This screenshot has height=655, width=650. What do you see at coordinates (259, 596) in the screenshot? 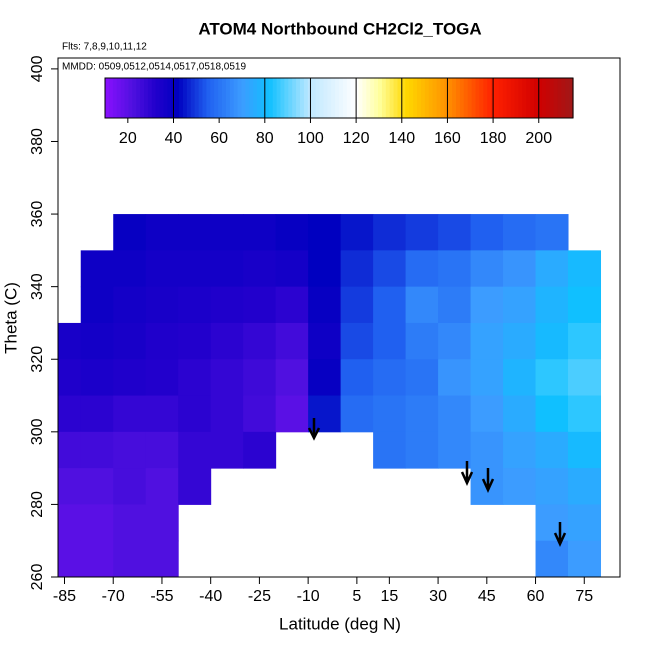
I see `x-tick-label: -25` at bounding box center [259, 596].